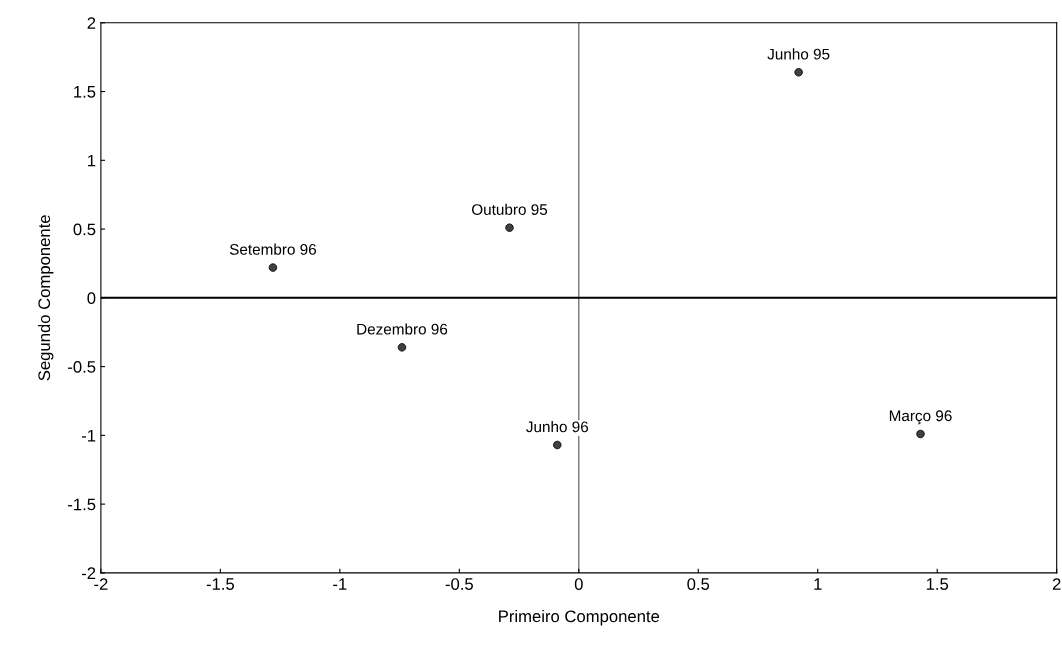 This screenshot has width=1062, height=651. Describe the element at coordinates (798, 54) in the screenshot. I see `annotation: Junho 95` at that location.